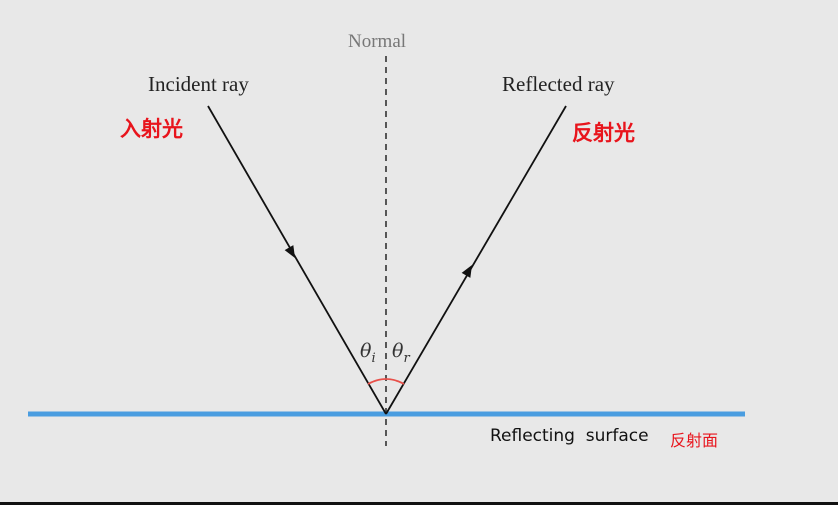 This screenshot has height=505, width=838. I want to click on theta-i-label: θi, so click(368, 353).